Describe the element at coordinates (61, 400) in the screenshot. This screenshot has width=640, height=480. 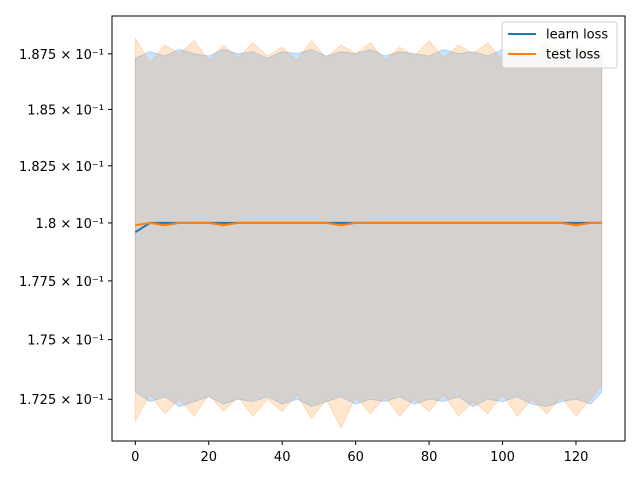
I see `y-tick-label: 1.725 × 10⁻¹` at that location.